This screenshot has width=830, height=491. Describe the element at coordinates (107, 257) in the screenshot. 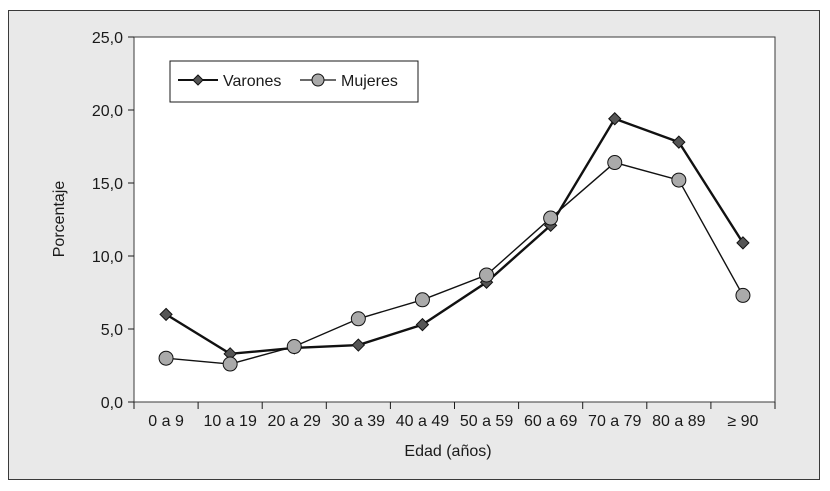

I see `y-tick-label: 10,0` at that location.